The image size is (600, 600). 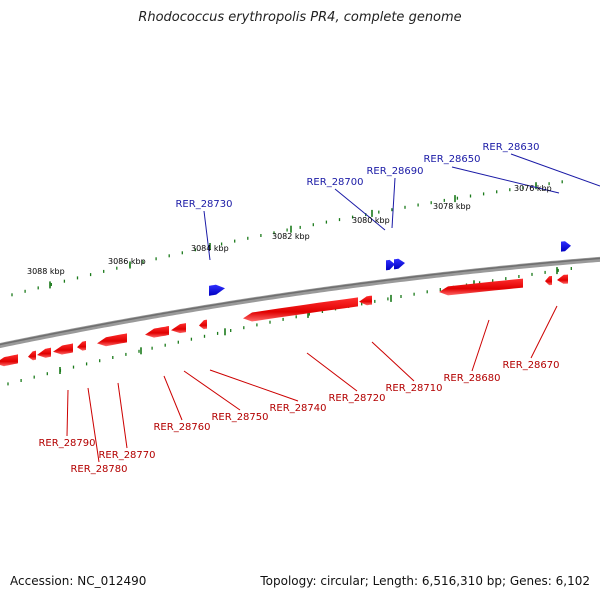 I want to click on scale-label: 3082 kbp, so click(x=291, y=236).